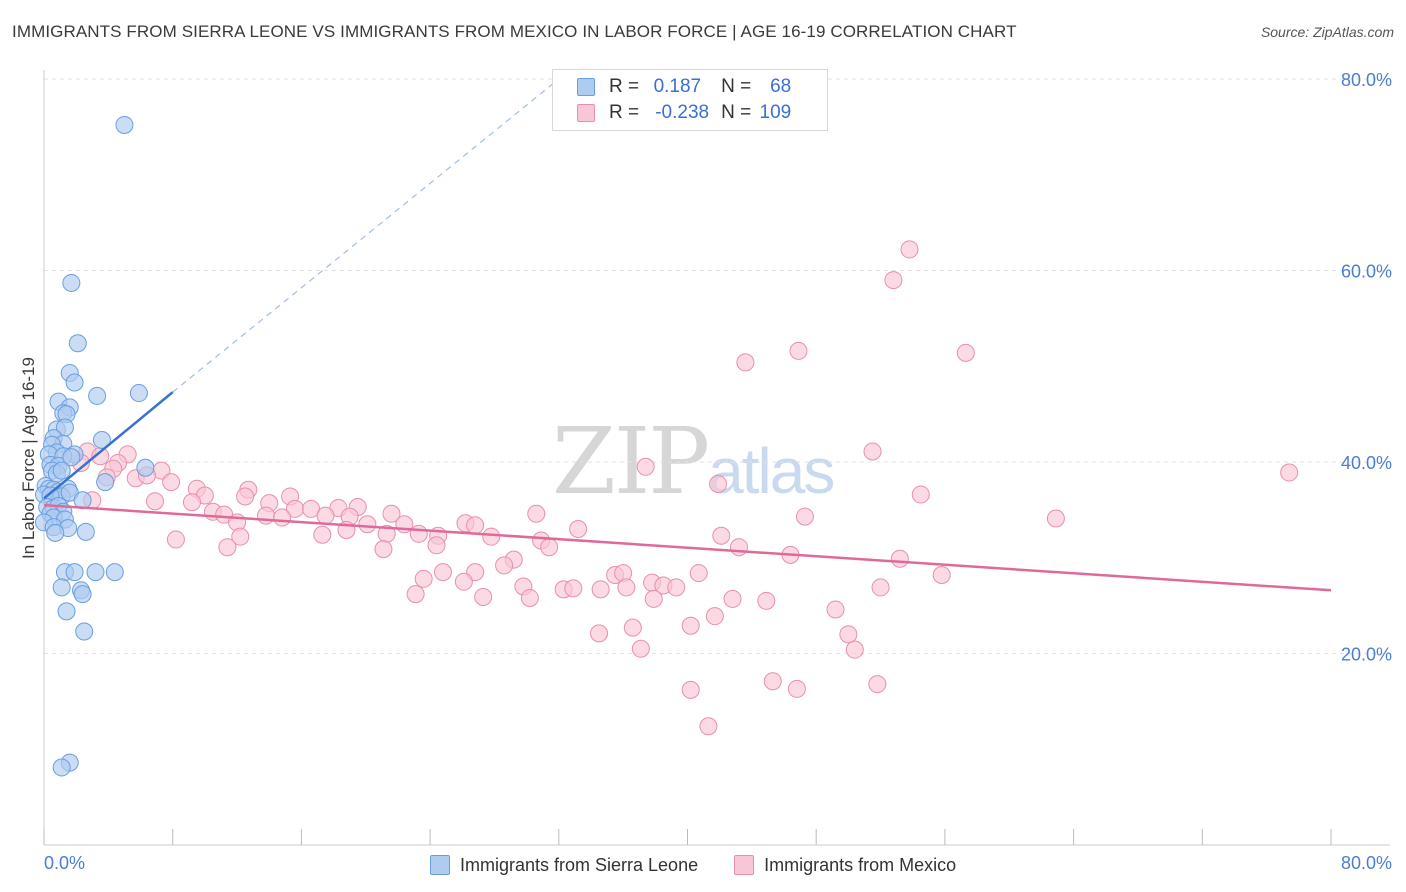 This screenshot has height=892, width=1406. I want to click on series-sierra-leone-points, so click(95, 446).